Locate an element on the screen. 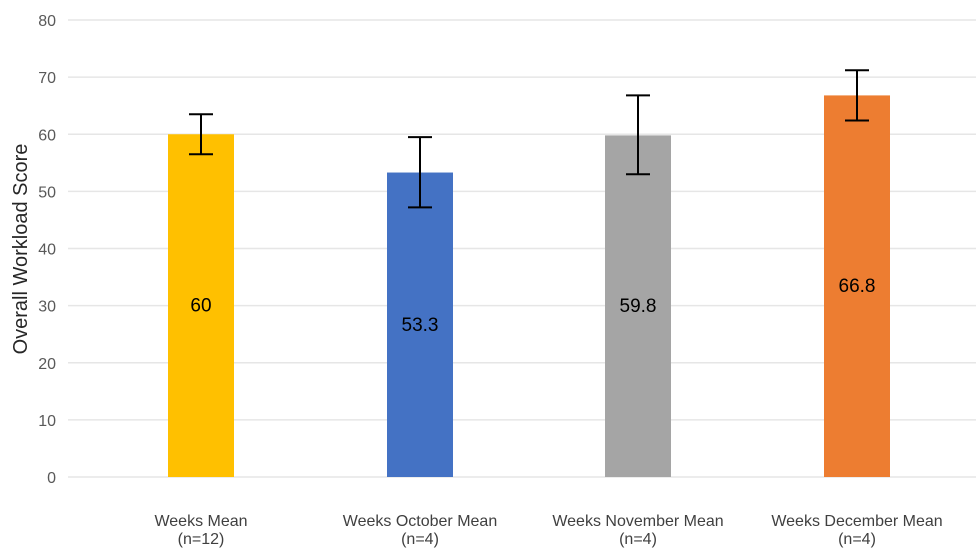  y-tick-label: 50 is located at coordinates (47, 192).